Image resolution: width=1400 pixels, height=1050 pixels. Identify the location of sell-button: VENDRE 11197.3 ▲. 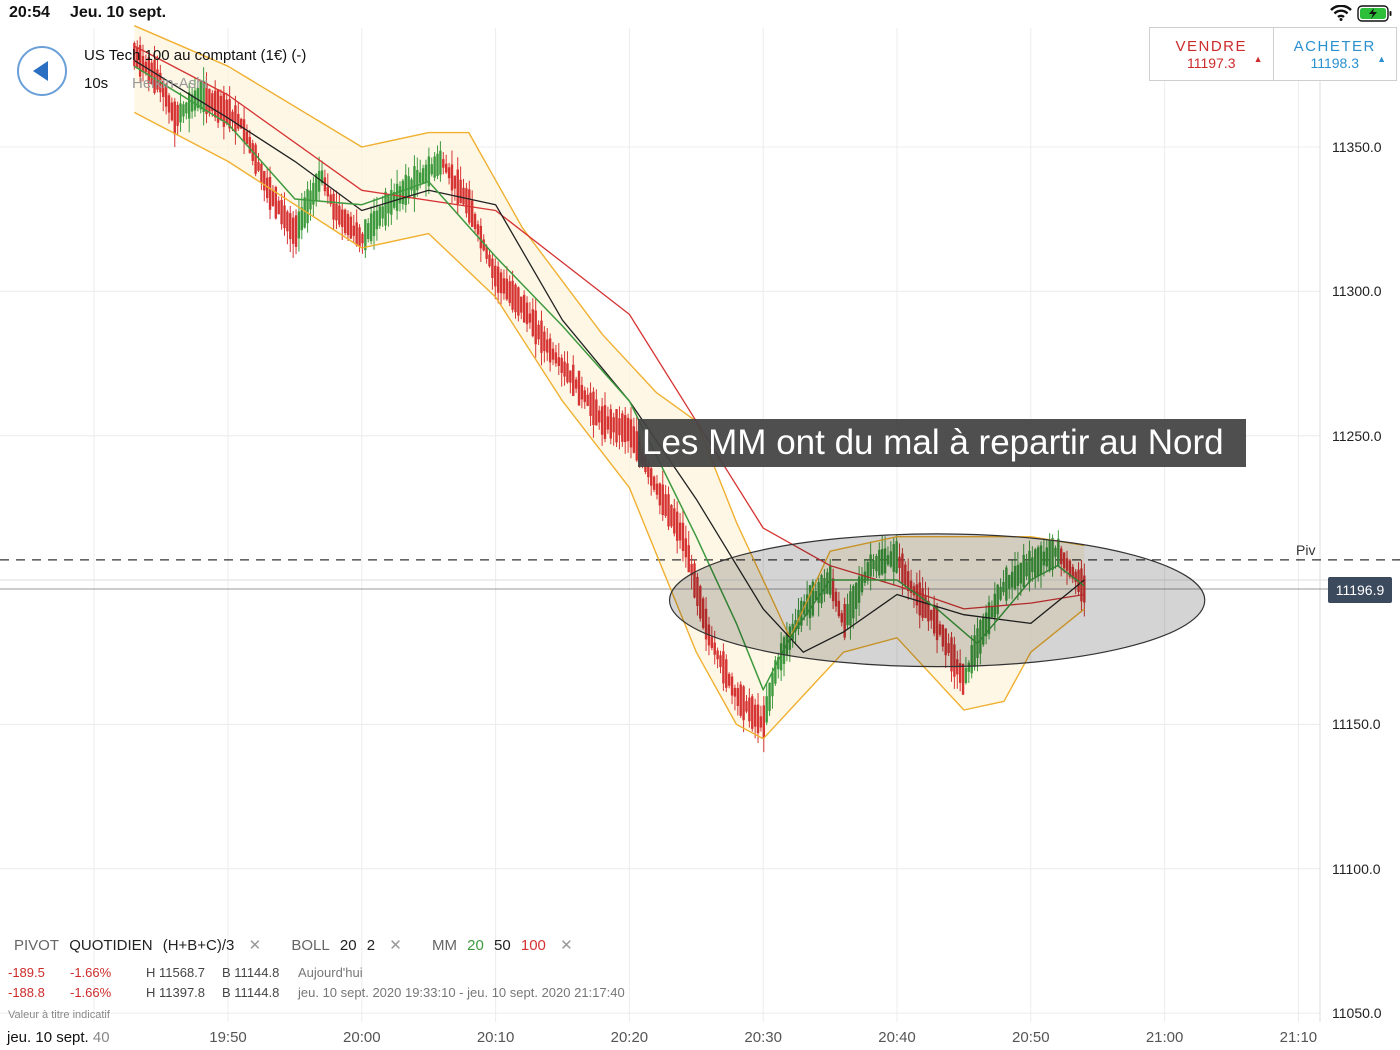
(1211, 54).